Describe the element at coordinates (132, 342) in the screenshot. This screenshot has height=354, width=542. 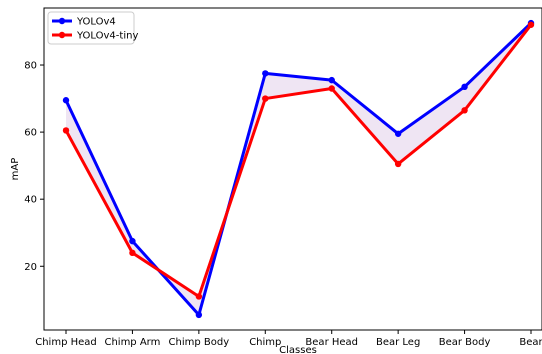
I see `x-tick-label: Chimp Arm` at that location.